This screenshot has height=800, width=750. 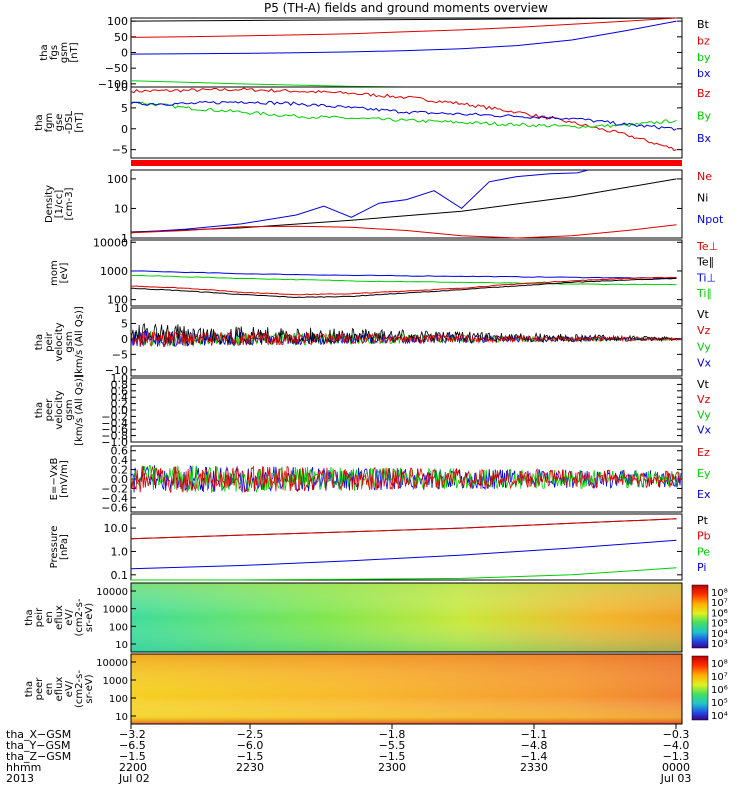 What do you see at coordinates (403, 84) in the screenshot?
I see `series-by` at bounding box center [403, 84].